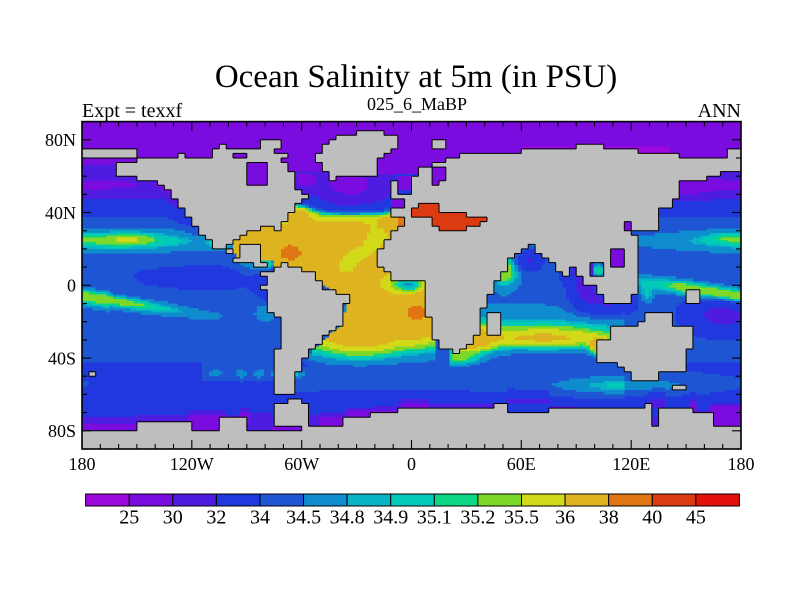 The image size is (800, 605). I want to click on svg-text: 38, so click(609, 518).